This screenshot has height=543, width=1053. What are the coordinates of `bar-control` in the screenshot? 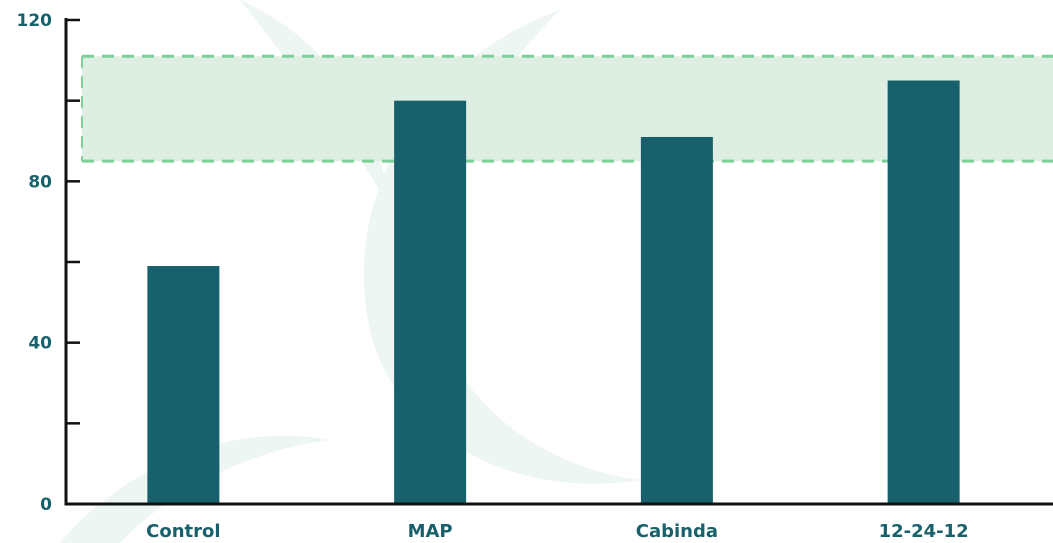 It's located at (183, 385).